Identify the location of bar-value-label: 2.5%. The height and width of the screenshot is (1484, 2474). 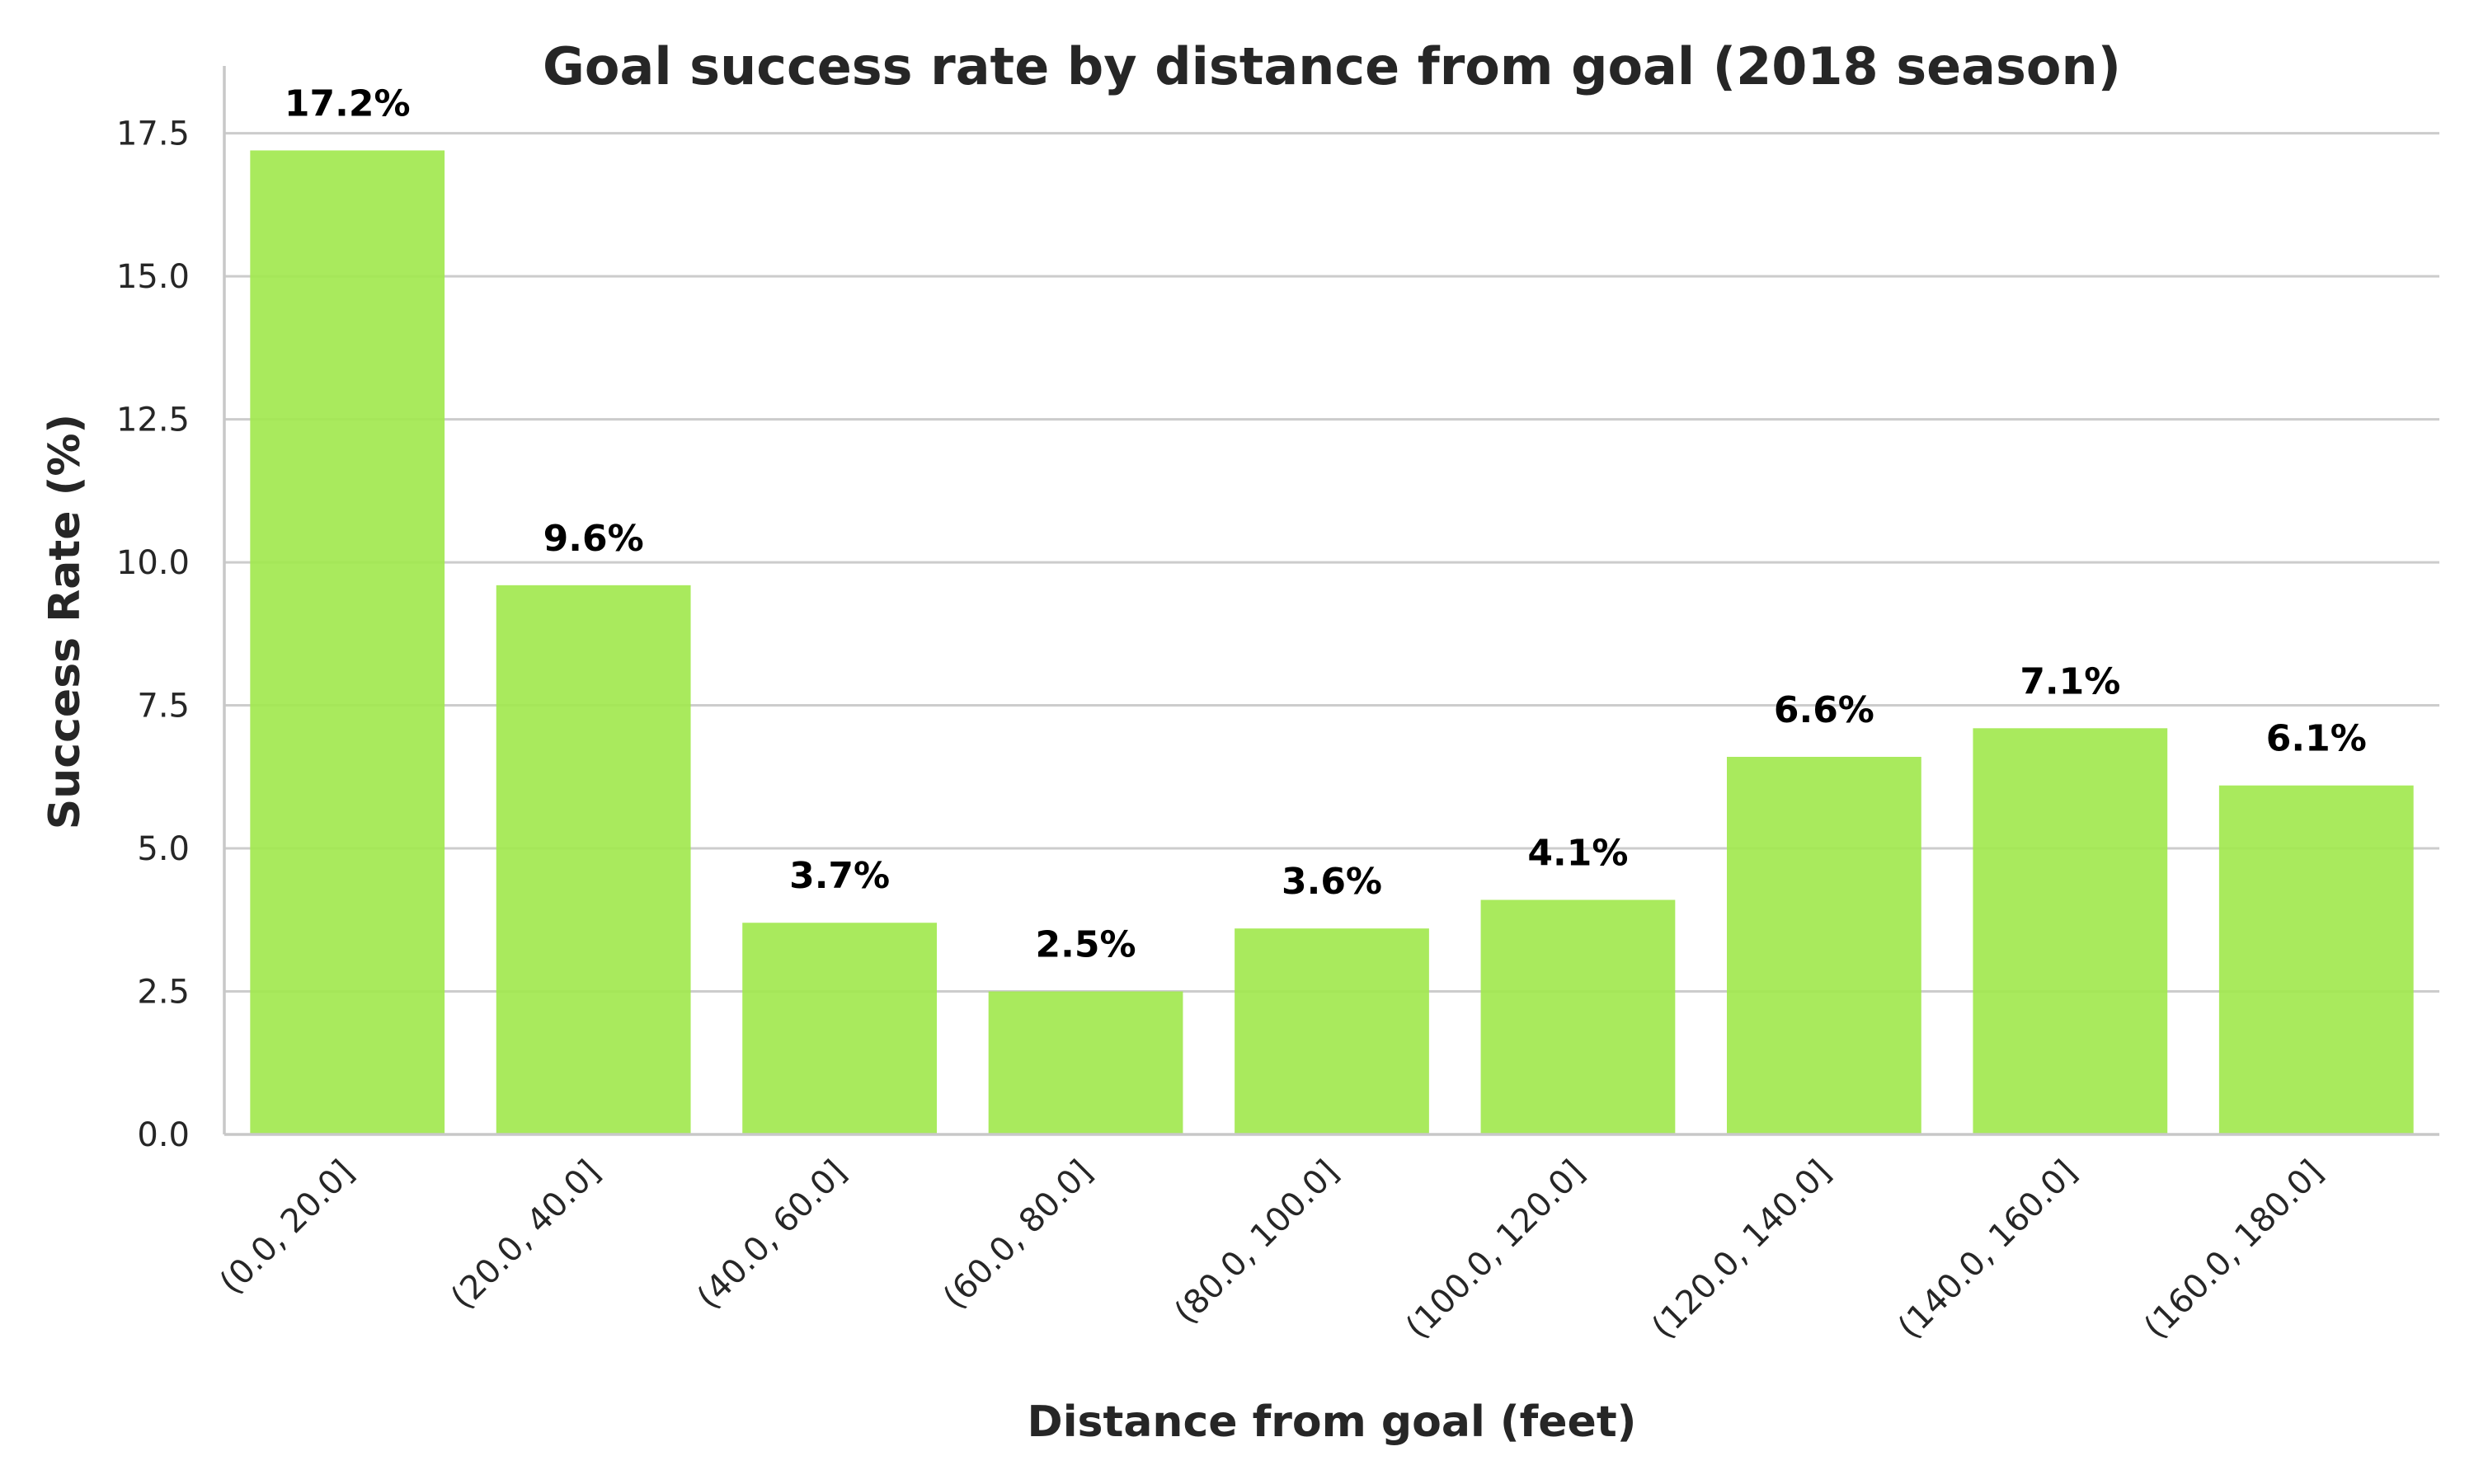
(1086, 945).